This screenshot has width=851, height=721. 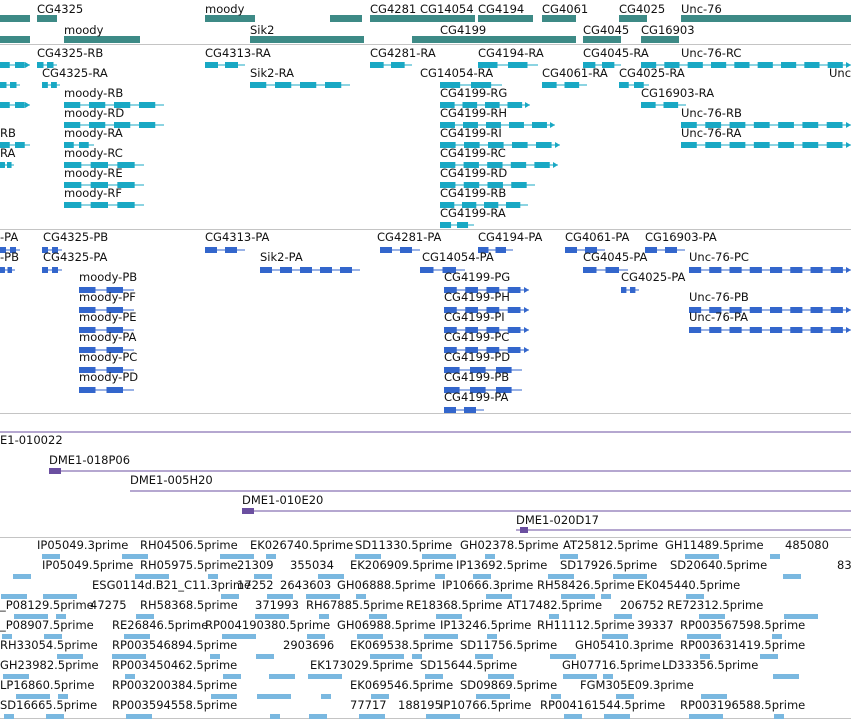 I want to click on est-label: AT25812.5prime, so click(x=611, y=545).